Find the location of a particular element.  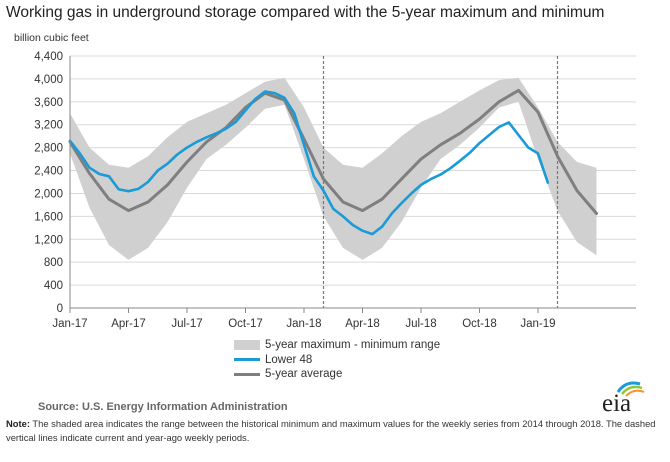

y-tick-label-3600: 3,600 is located at coordinates (48, 103).